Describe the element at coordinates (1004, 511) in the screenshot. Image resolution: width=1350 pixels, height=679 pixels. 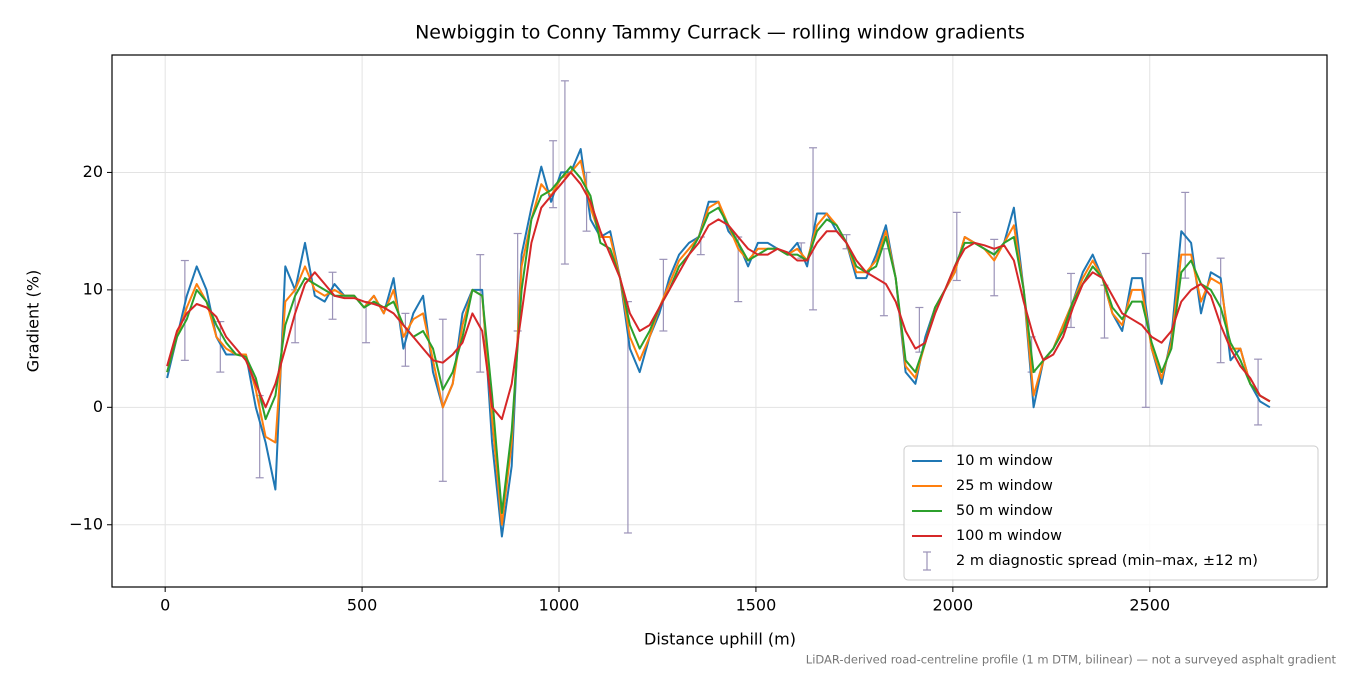
I see `legend-label: 50 m window` at that location.